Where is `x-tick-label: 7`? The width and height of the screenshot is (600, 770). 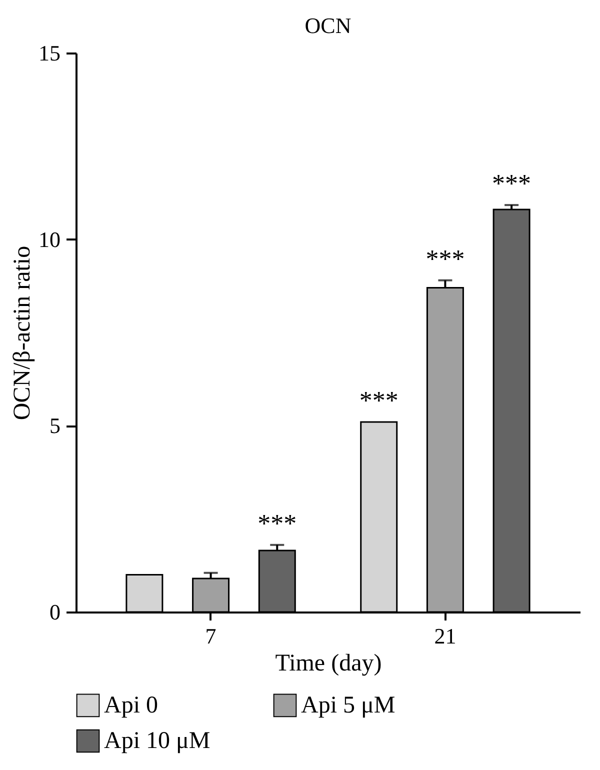
x-tick-label: 7 is located at coordinates (210, 636).